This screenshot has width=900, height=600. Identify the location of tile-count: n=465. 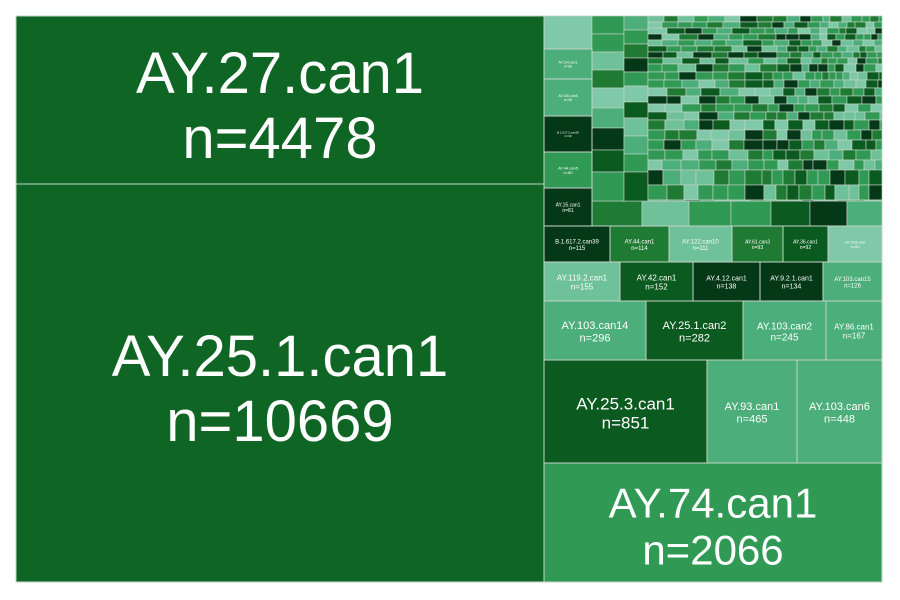
(752, 420).